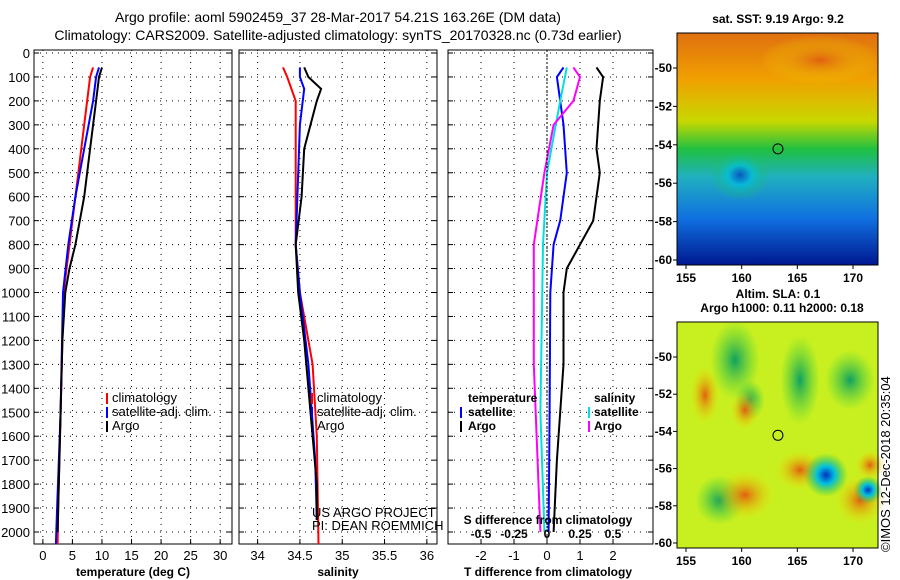  I want to click on credit-text: ©IMOS 12-Dec-2018 20:35:04, so click(885, 464).